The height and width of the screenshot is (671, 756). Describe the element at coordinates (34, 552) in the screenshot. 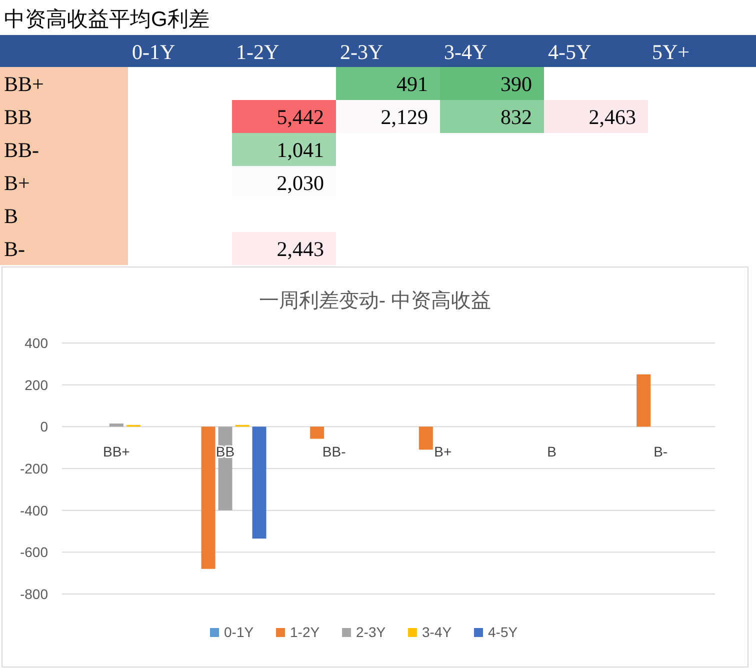

I see `y-tick-label: -600` at that location.